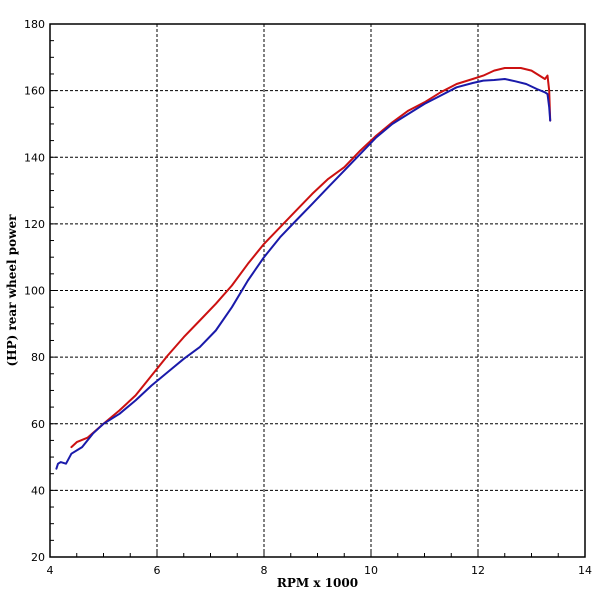 The height and width of the screenshot is (600, 600). What do you see at coordinates (478, 570) in the screenshot?
I see `x-tick-label: 12` at bounding box center [478, 570].